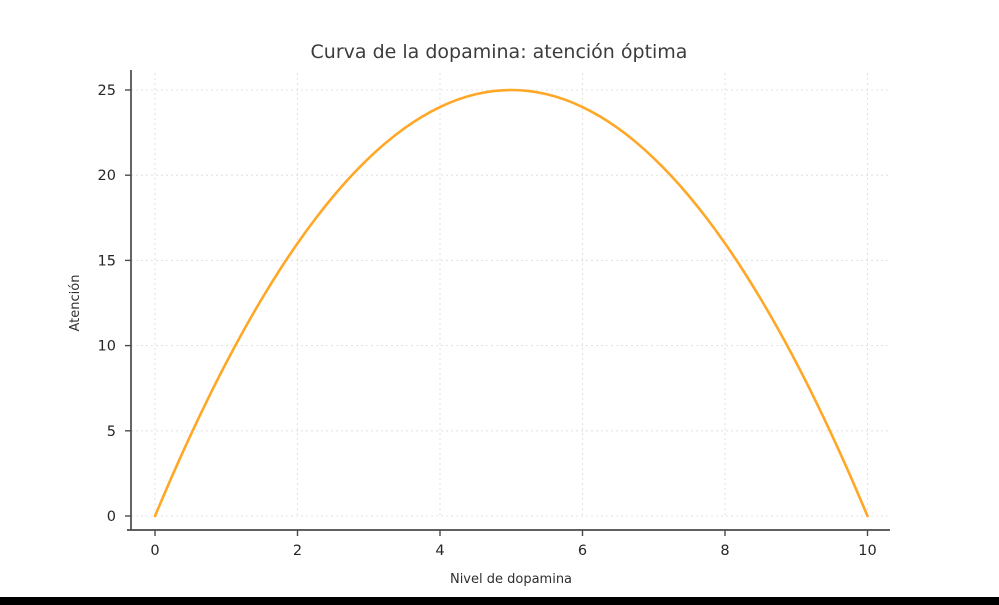  I want to click on x-axis-label: Nivel de dopamina, so click(511, 579).